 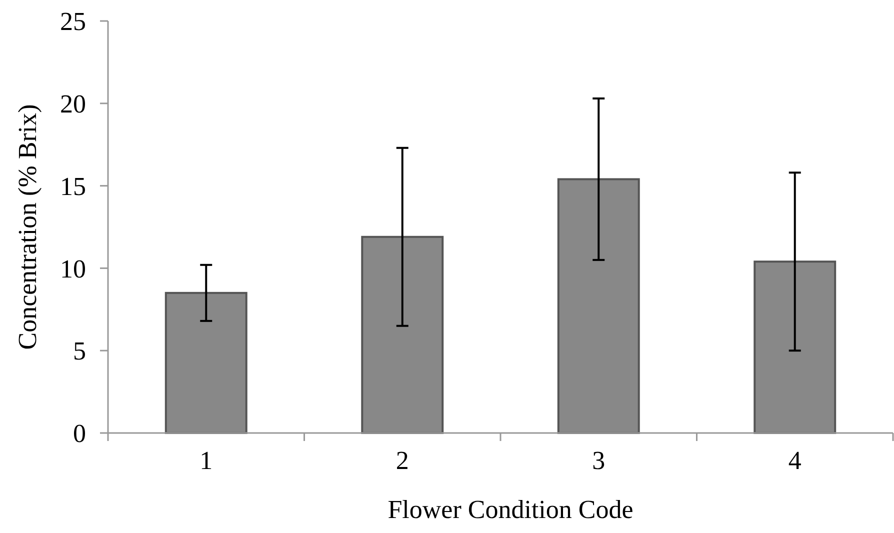 I want to click on y-tick-label: 10, so click(x=73, y=269).